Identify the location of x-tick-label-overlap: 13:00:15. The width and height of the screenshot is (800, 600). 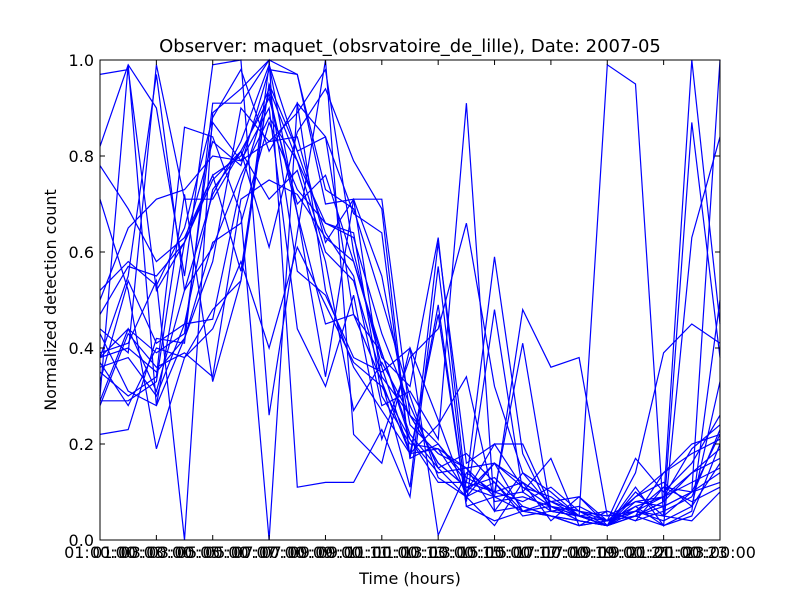
(466, 552).